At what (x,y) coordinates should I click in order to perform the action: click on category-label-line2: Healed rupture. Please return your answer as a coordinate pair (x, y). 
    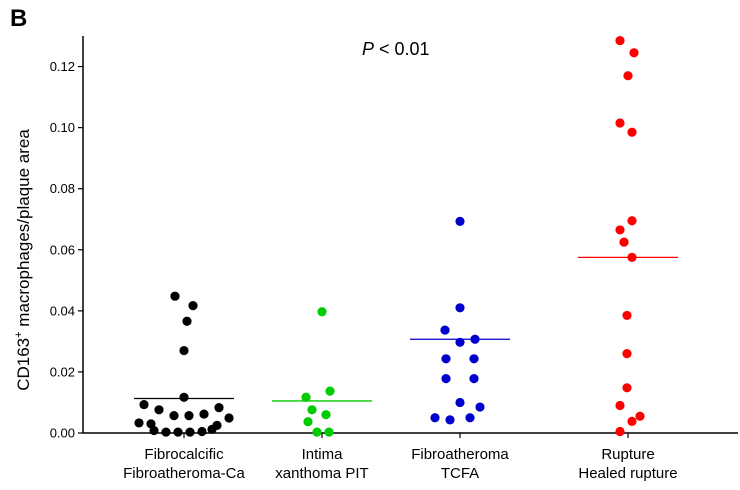
    Looking at the image, I should click on (627, 473).